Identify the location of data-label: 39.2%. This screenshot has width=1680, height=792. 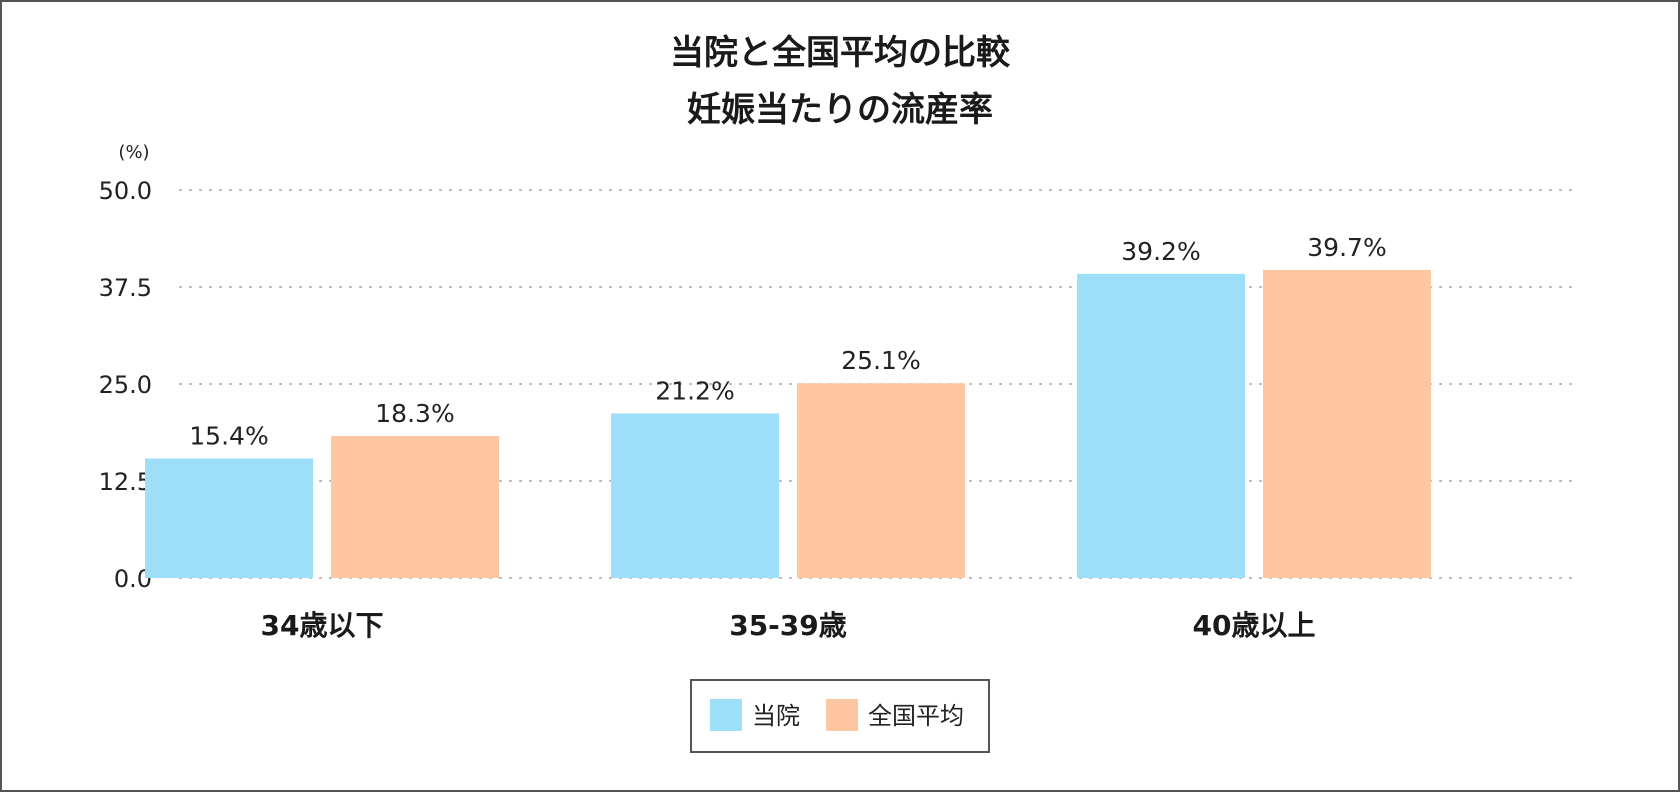
(1160, 251).